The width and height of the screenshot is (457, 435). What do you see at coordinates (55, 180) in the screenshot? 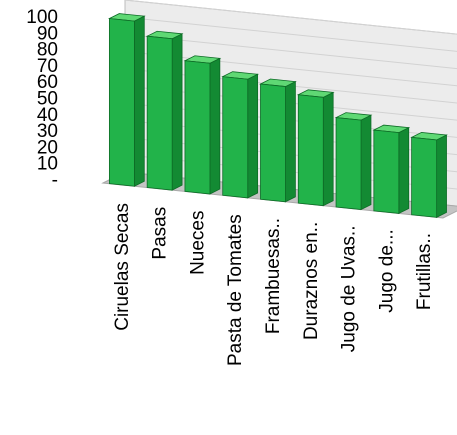
I see `y-tick-label: -` at bounding box center [55, 180].